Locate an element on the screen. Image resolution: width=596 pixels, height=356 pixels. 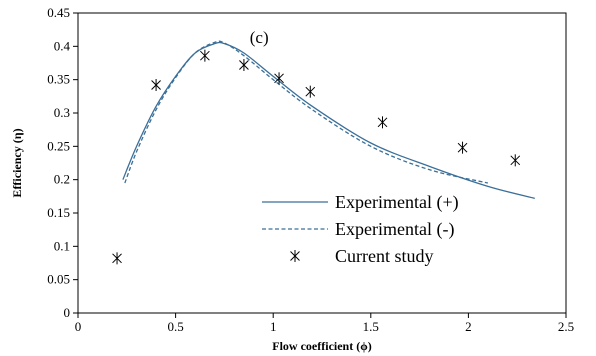
legend-item-2: Current study is located at coordinates (362, 256).